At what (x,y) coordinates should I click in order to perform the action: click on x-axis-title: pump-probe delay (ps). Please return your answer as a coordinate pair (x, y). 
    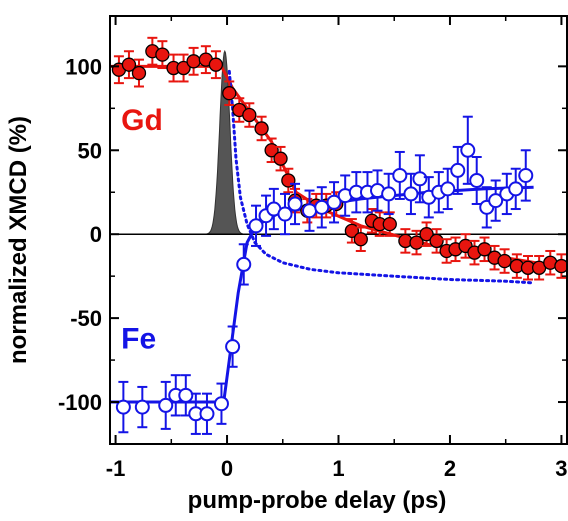
    Looking at the image, I should click on (317, 500).